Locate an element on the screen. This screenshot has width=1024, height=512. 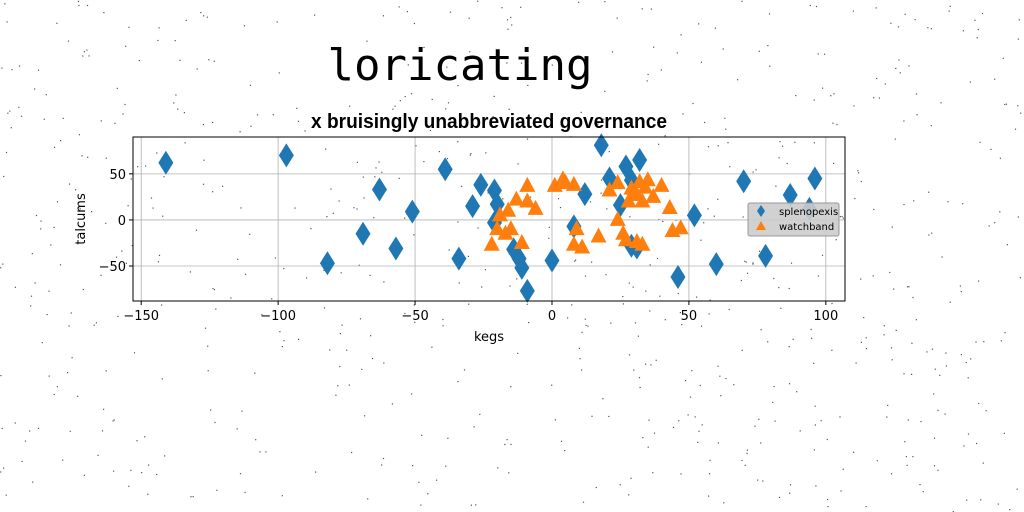
legend-marker-watchband is located at coordinates (761, 225).